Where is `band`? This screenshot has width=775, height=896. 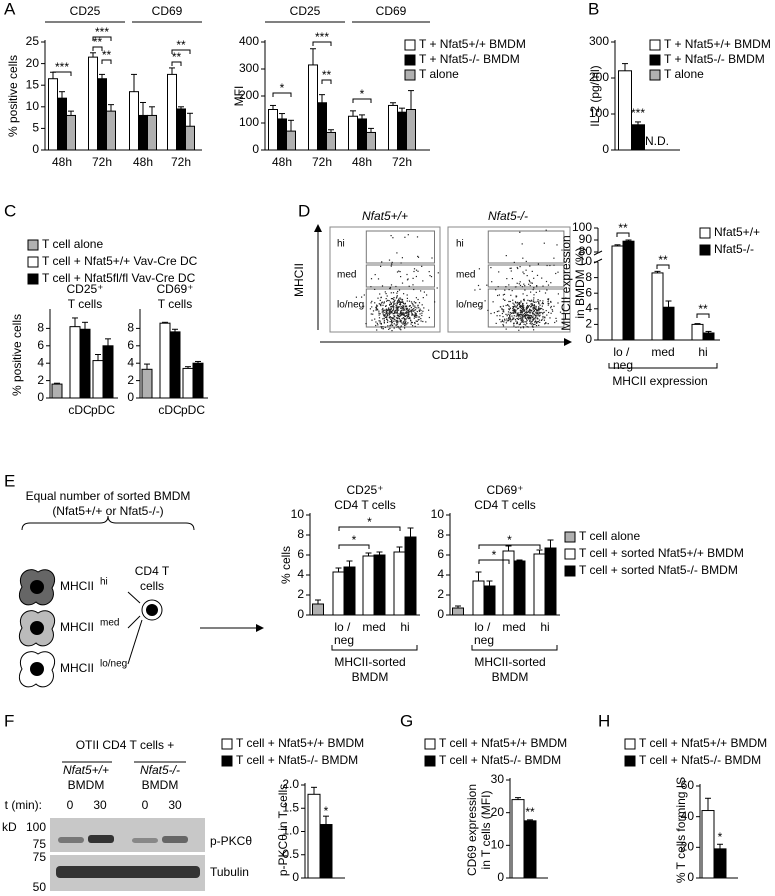
band is located at coordinates (101, 839).